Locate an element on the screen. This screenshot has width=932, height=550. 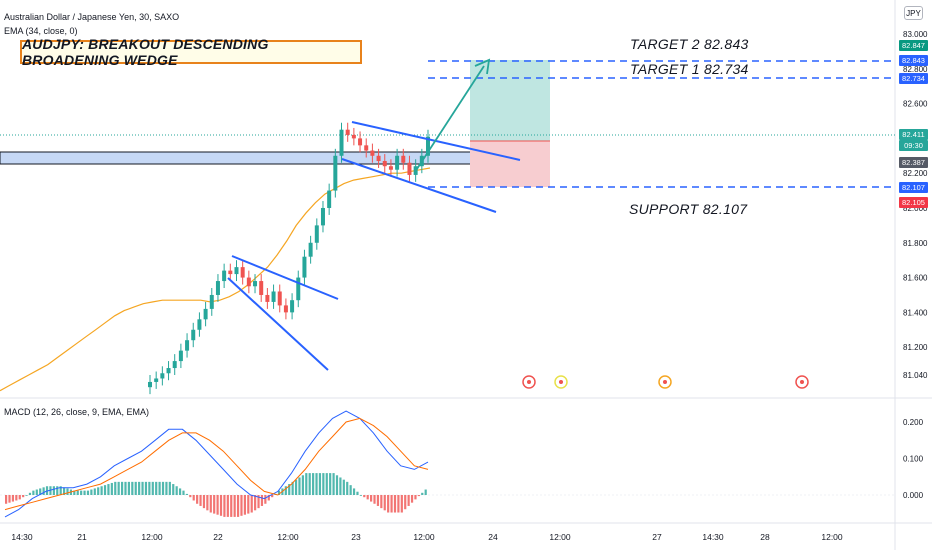
position-loss-zone is located at coordinates (510, 164).